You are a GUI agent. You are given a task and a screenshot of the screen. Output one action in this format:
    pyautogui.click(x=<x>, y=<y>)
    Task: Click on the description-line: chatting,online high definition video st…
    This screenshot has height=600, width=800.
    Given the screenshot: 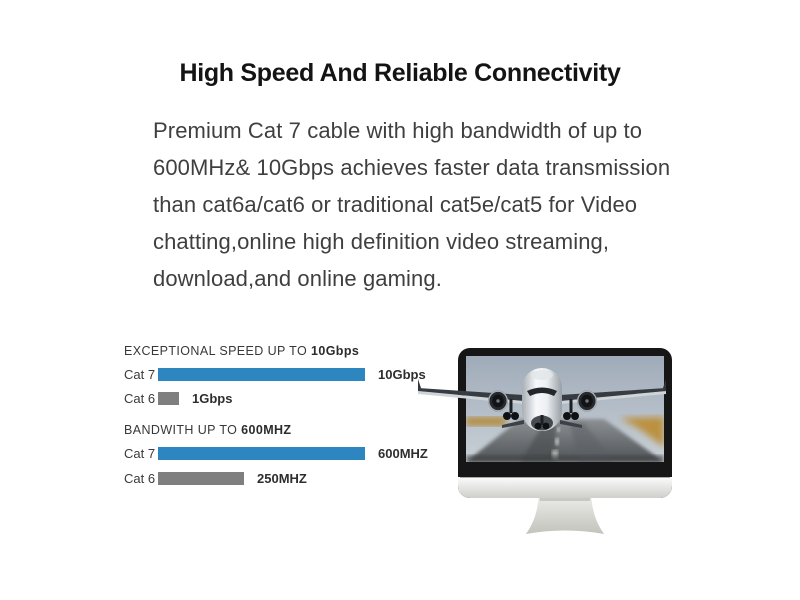 What is the action you would take?
    pyautogui.click(x=381, y=241)
    